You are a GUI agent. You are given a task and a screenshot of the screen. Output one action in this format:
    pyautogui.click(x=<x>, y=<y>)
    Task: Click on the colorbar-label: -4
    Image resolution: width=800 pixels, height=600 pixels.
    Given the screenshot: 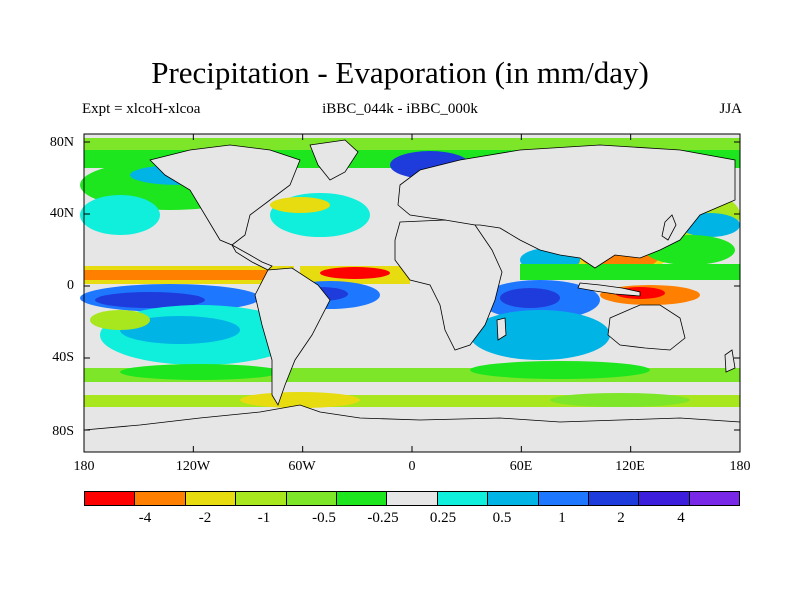 What is the action you would take?
    pyautogui.click(x=145, y=518)
    